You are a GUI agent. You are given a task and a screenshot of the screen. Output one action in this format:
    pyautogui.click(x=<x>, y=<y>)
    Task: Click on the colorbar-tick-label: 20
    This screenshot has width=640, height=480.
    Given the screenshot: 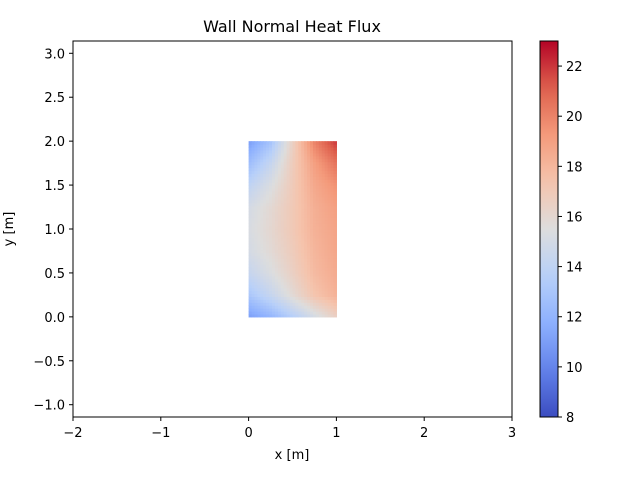 What is the action you would take?
    pyautogui.click(x=574, y=117)
    